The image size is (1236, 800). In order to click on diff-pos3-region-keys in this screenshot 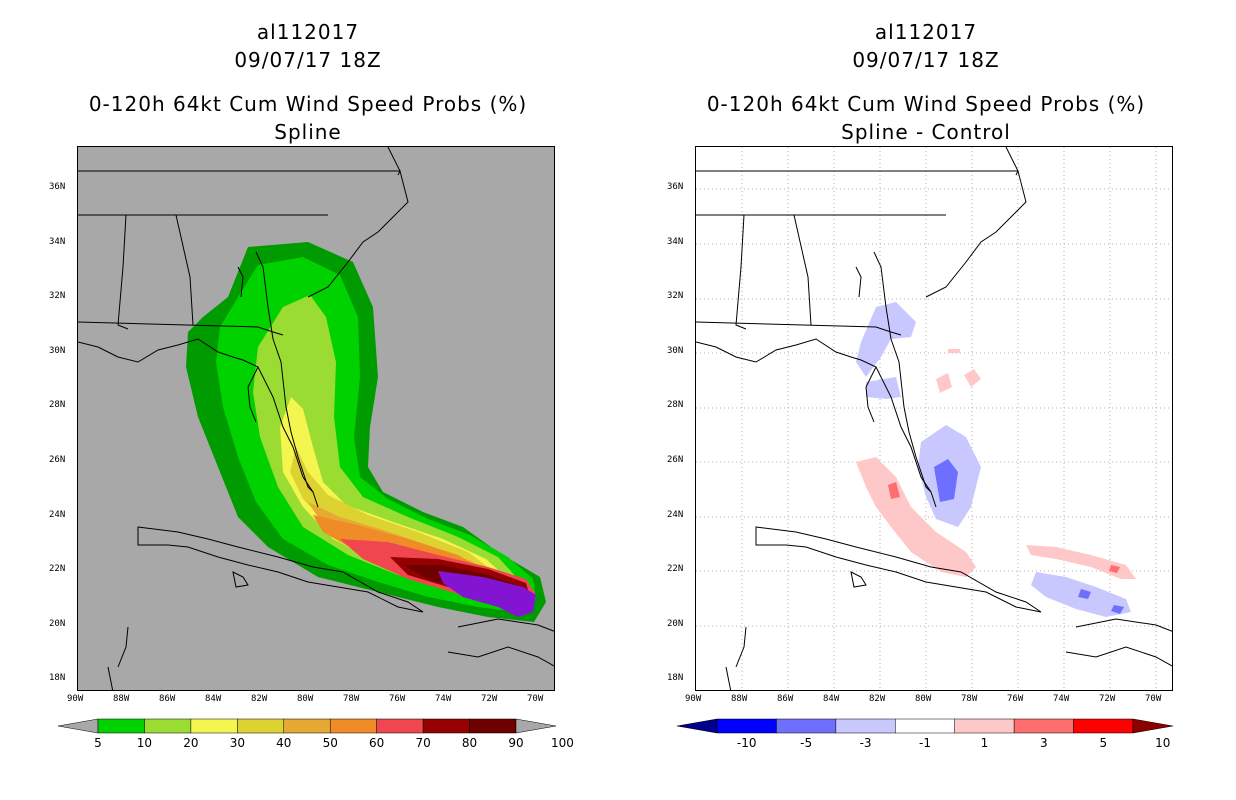, I will do `click(894, 490)`.